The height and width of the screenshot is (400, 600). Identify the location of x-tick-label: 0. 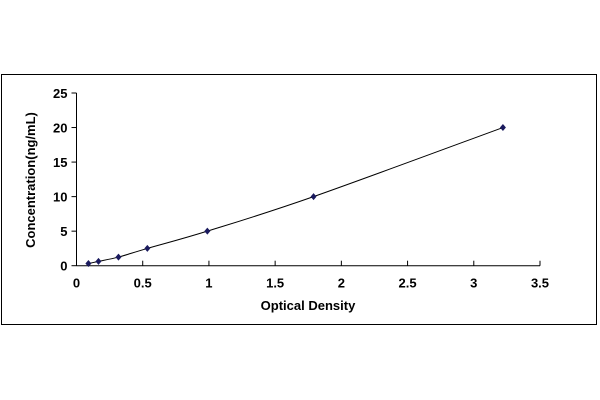
(76, 283).